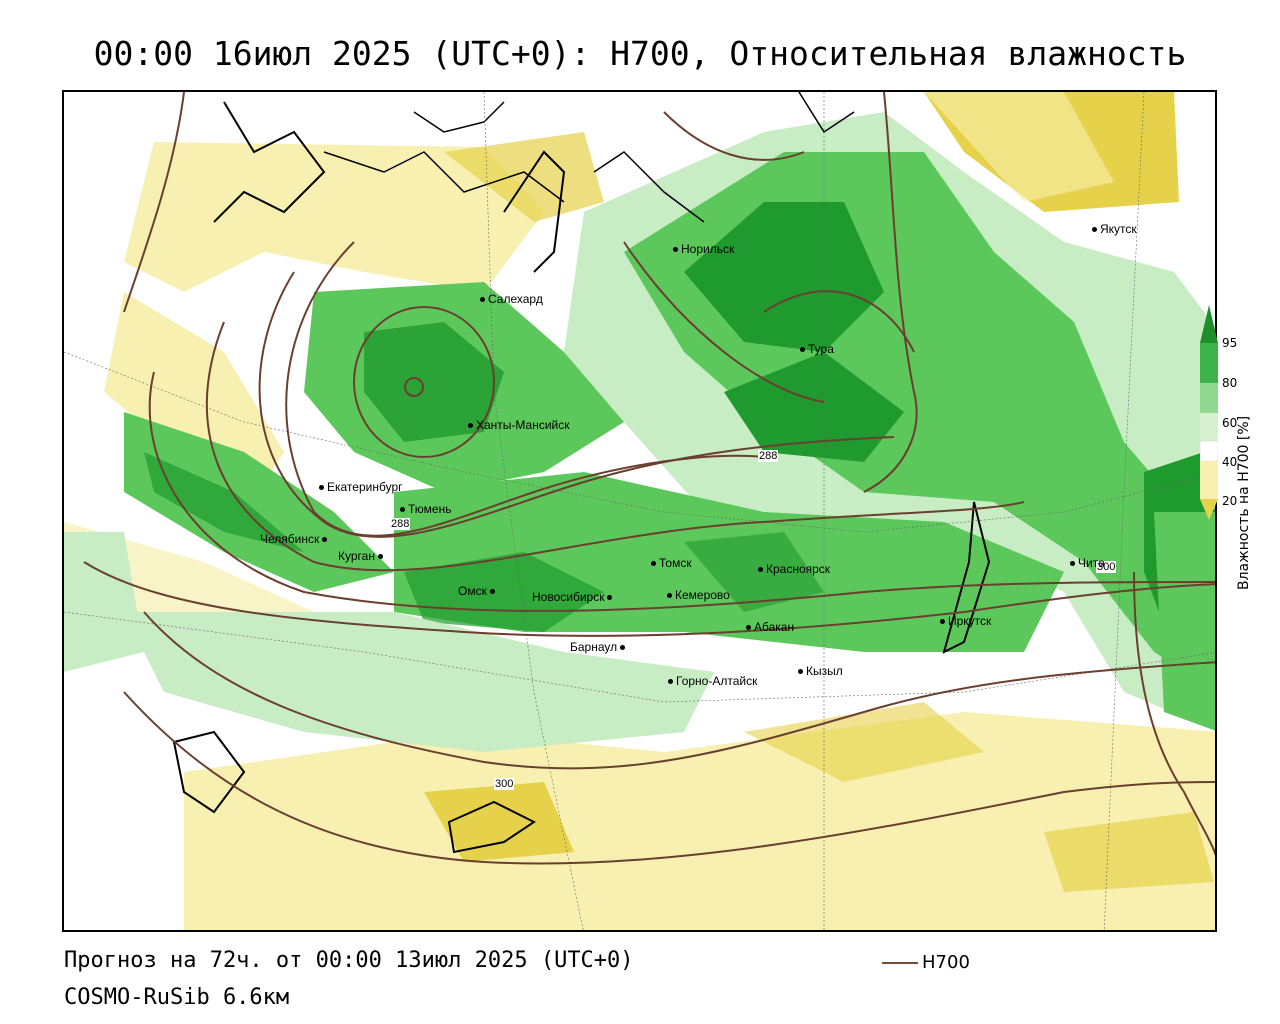  Describe the element at coordinates (703, 249) in the screenshot. I see `city-norilsk: Норильск` at that location.